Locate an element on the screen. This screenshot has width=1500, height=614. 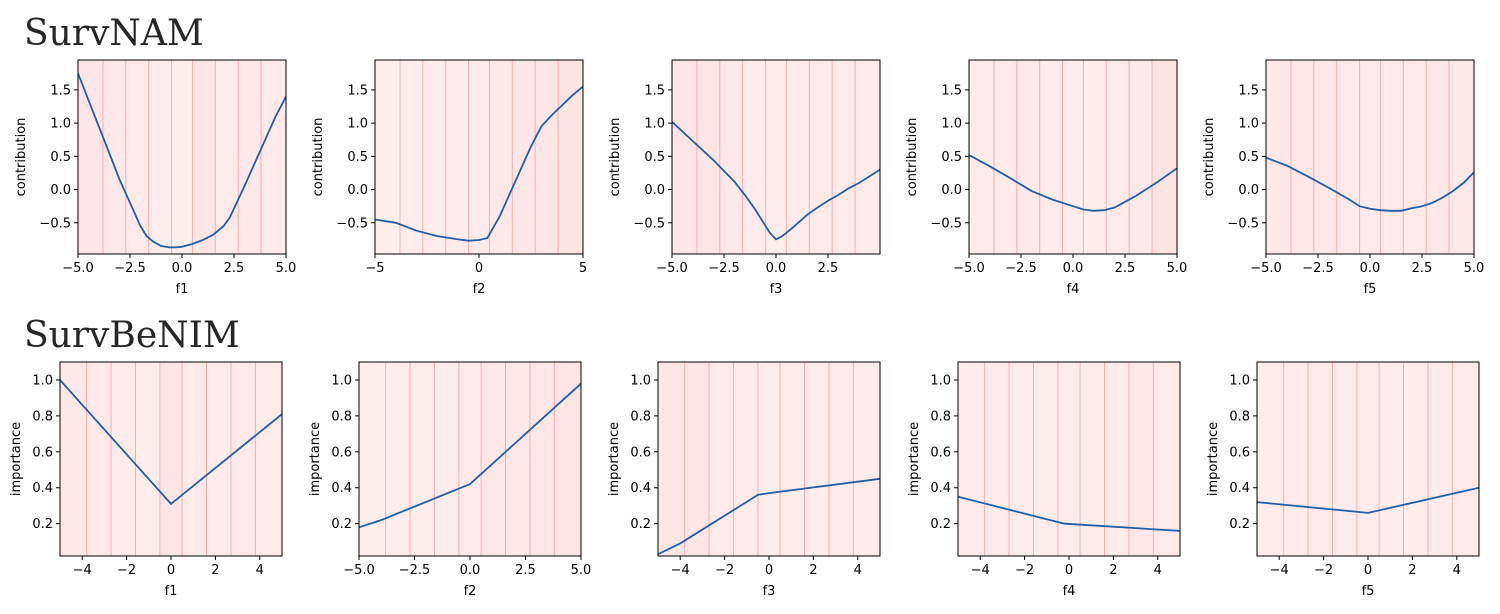
y-tick-label: 1.5 is located at coordinates (951, 90).